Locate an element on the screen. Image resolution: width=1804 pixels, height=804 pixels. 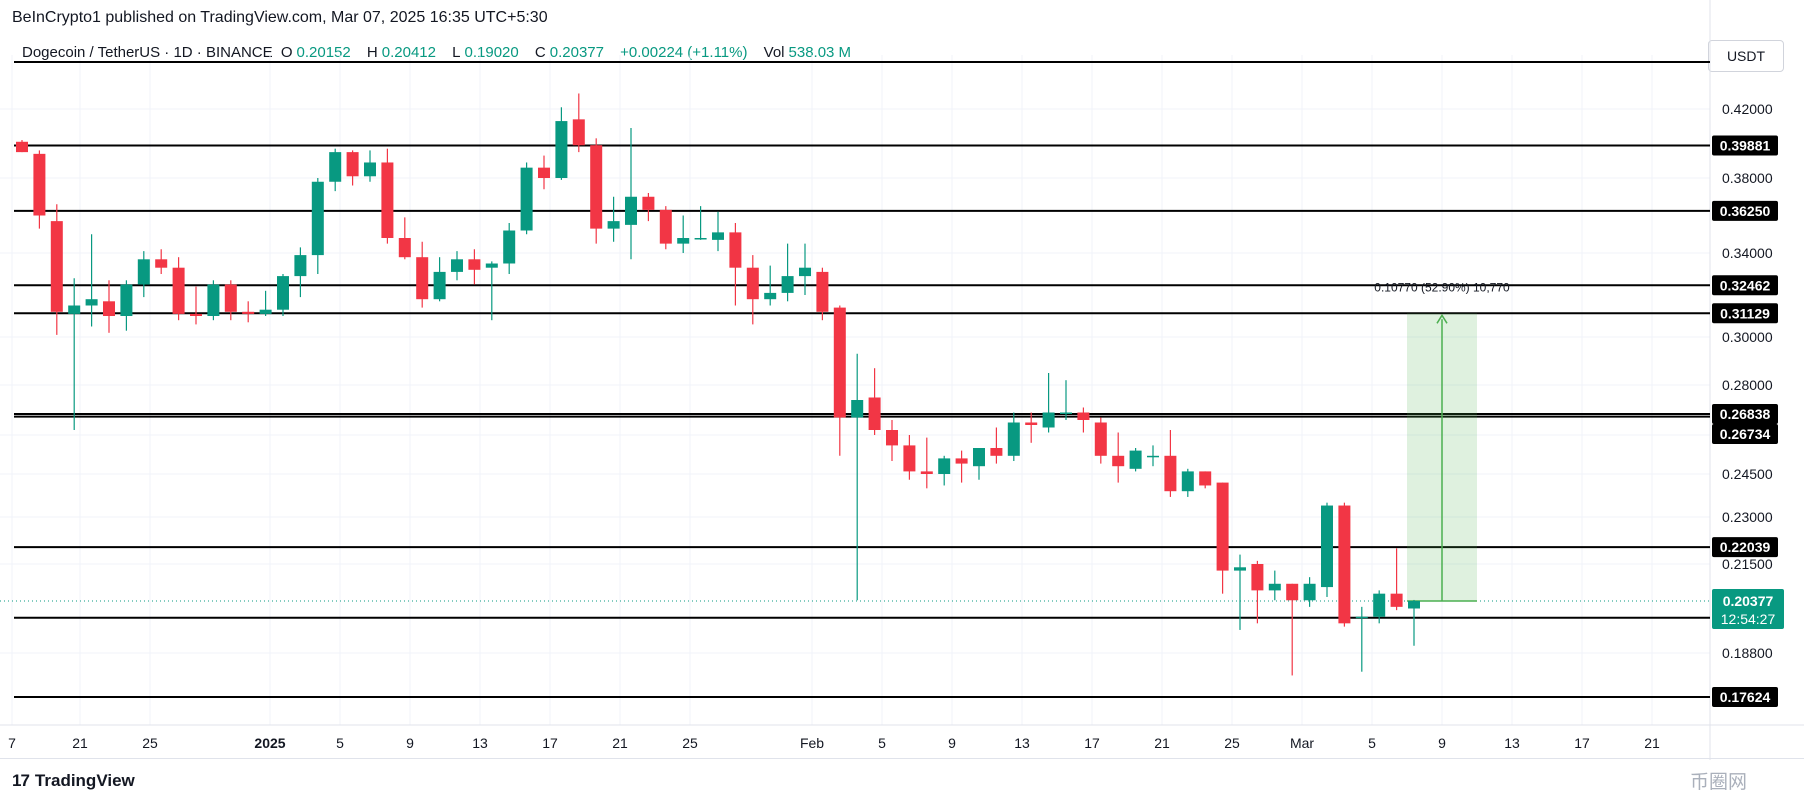
level-price-text: 0.26734 is located at coordinates (1745, 434).